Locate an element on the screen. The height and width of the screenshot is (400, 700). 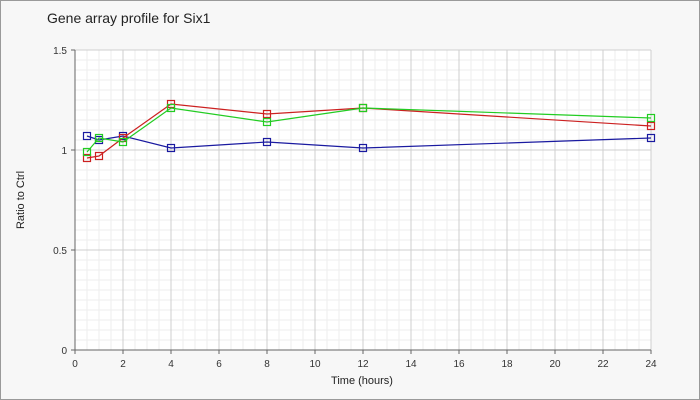
x-tick-label: 20 is located at coordinates (555, 364).